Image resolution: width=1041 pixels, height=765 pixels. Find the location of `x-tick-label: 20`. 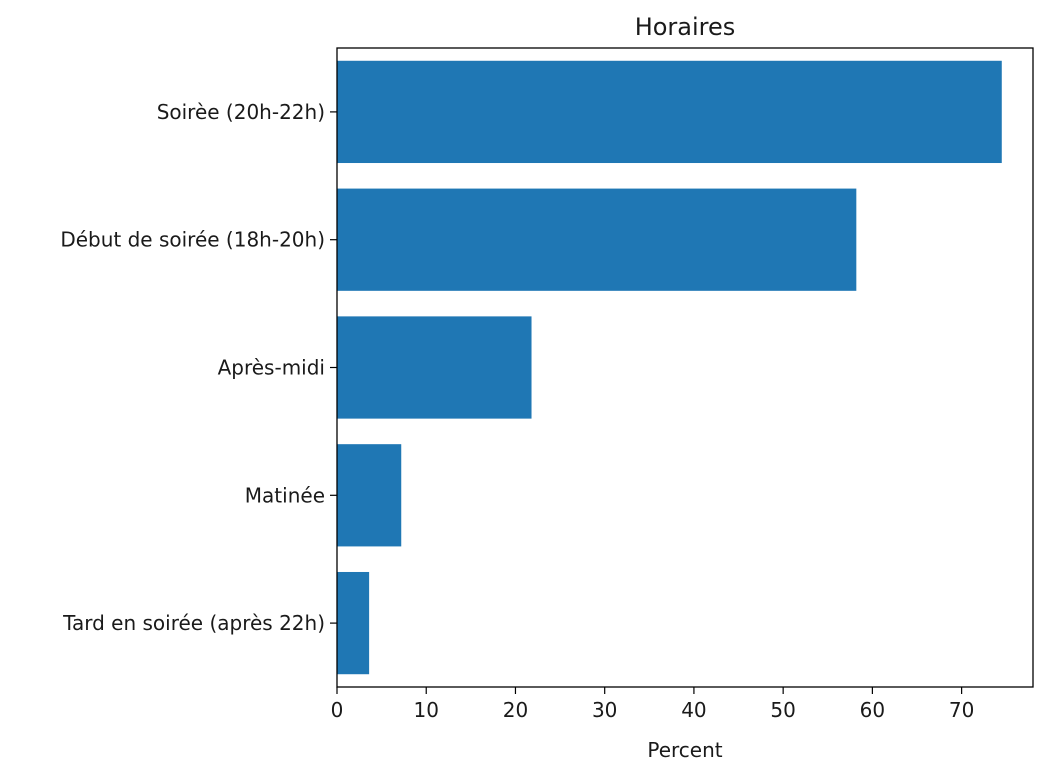

x-tick-label: 20 is located at coordinates (515, 710).